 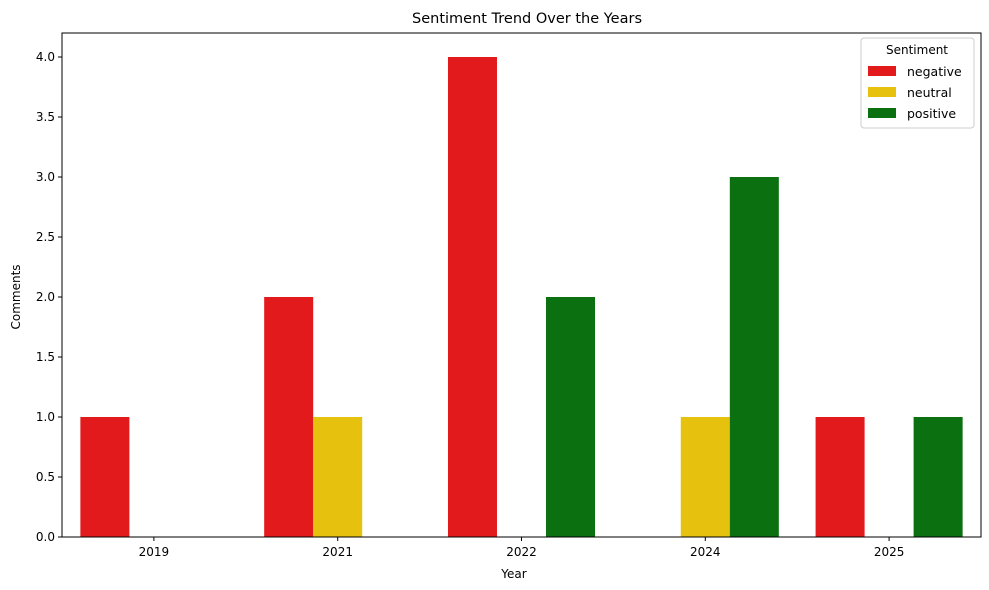 I want to click on chart-title: Sentiment Trend Over the Years, so click(x=527, y=19).